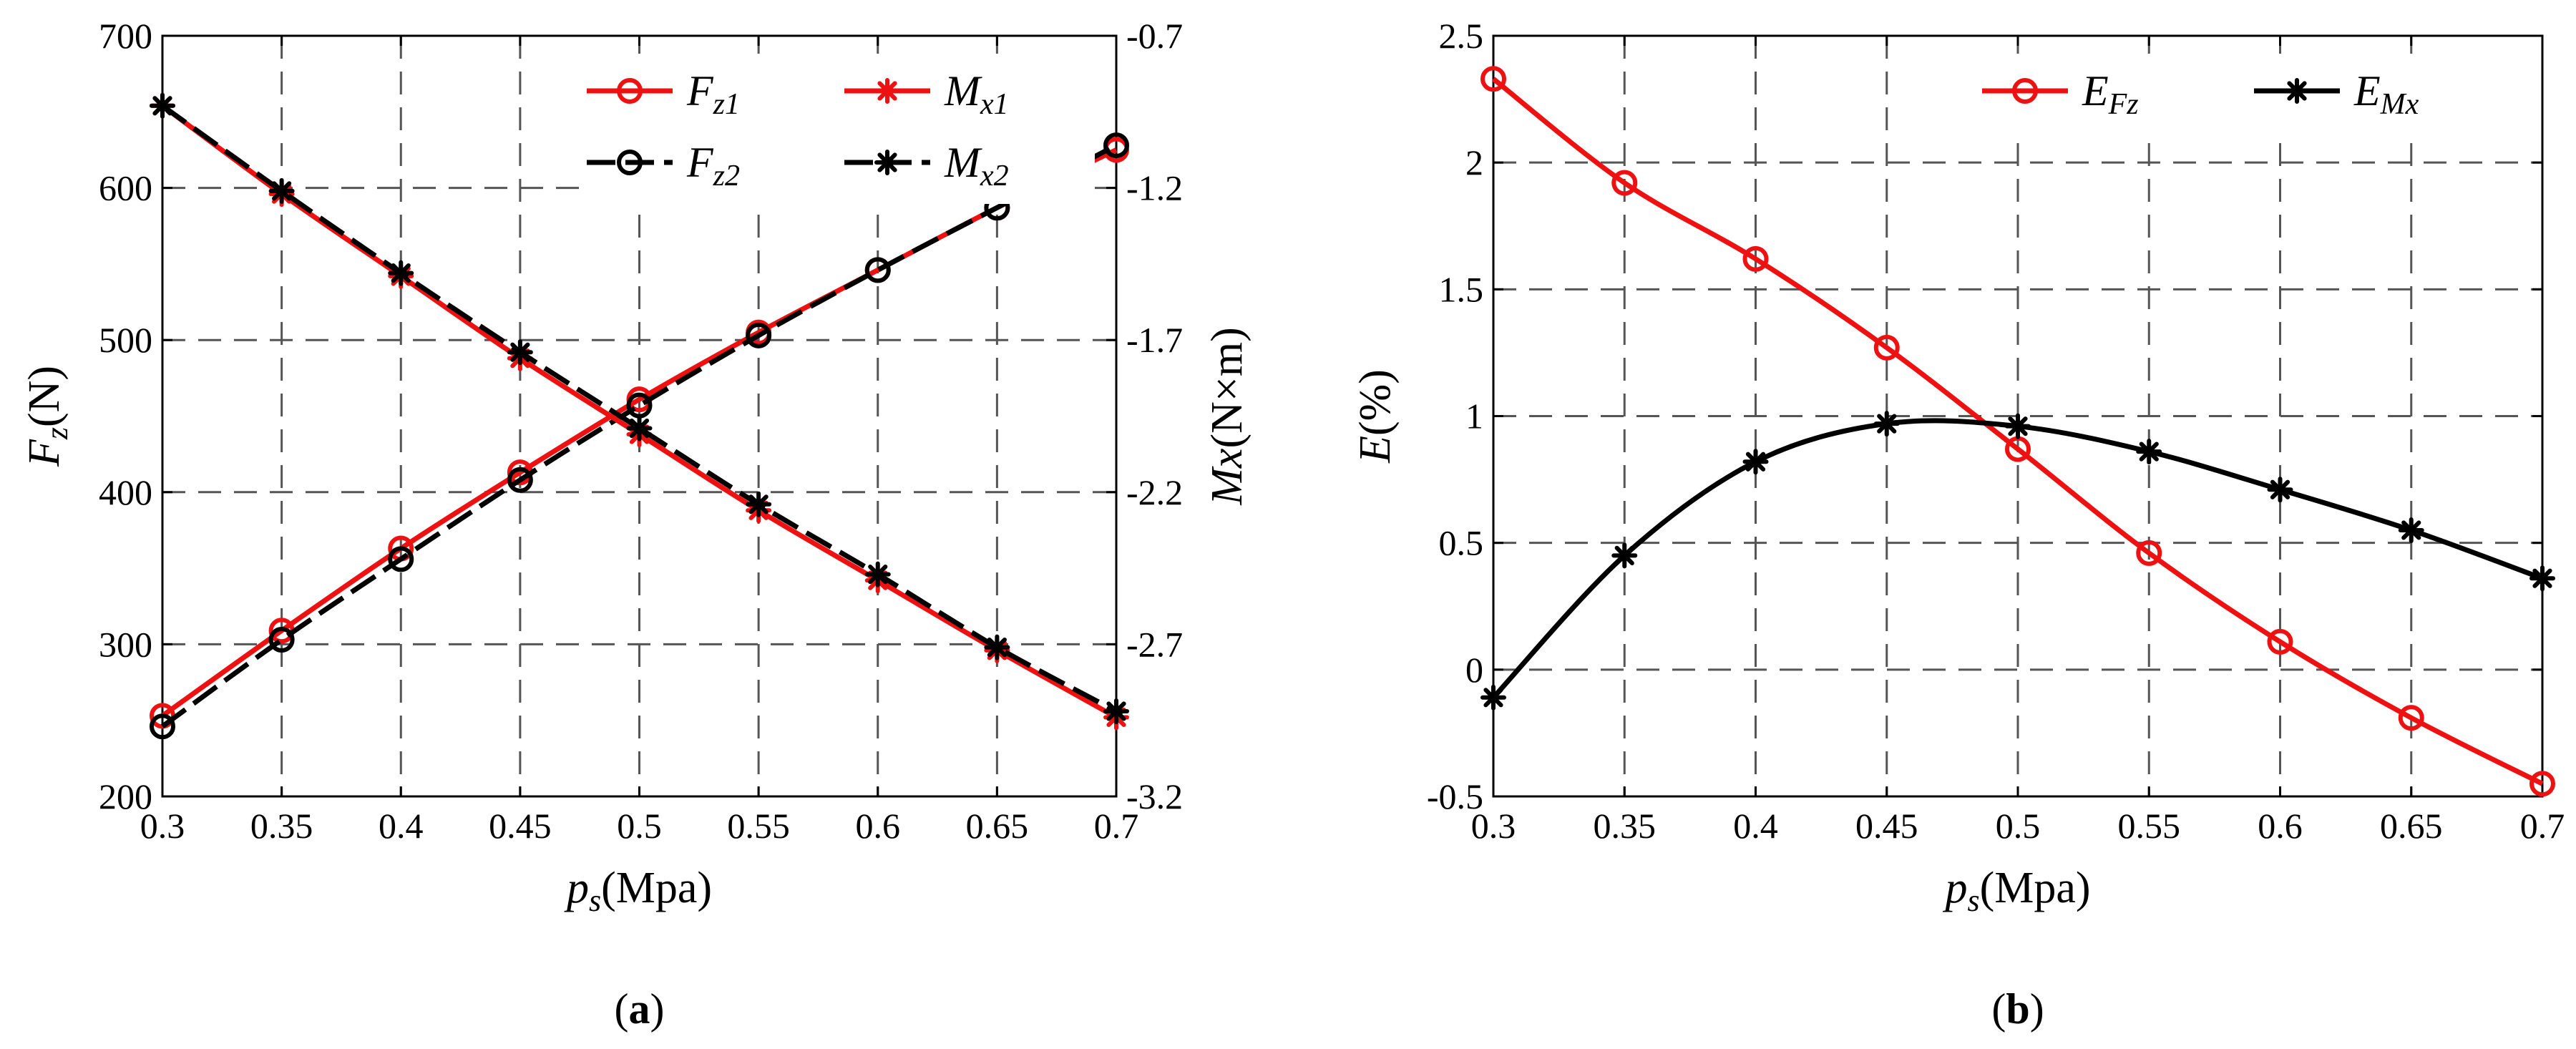 This screenshot has height=1049, width=2576. What do you see at coordinates (926, 94) in the screenshot?
I see `legend-item: Mx1` at bounding box center [926, 94].